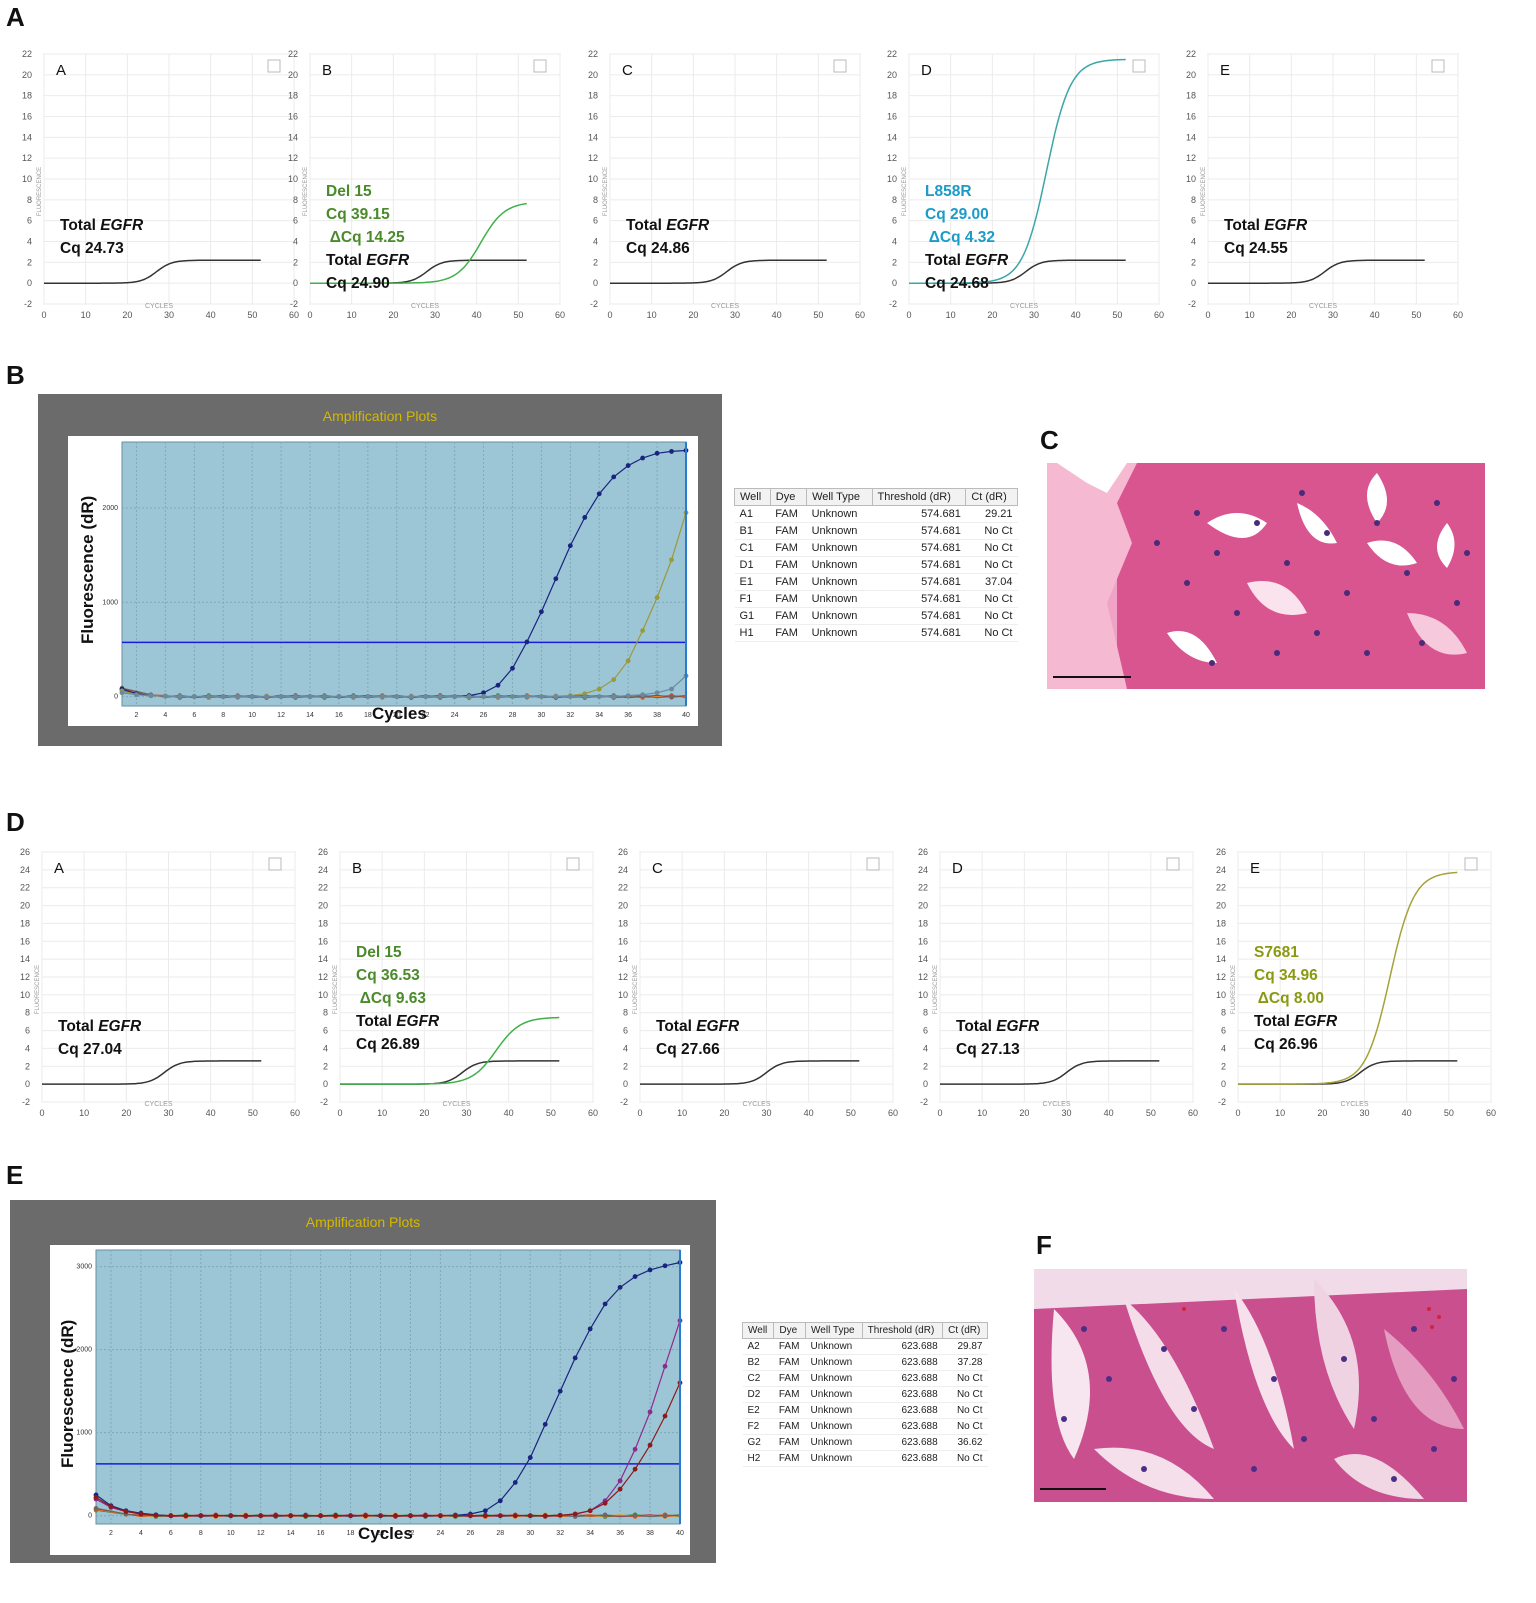 Image resolution: width=1536 pixels, height=1603 pixels. What do you see at coordinates (894, 242) in the screenshot?
I see `y-tick-label: 4` at bounding box center [894, 242].